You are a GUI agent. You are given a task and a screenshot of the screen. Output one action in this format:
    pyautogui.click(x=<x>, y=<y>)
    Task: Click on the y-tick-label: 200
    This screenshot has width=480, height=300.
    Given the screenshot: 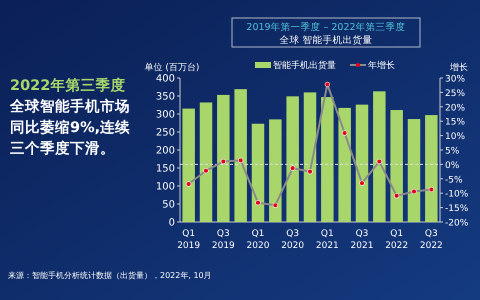 What is the action you would take?
    pyautogui.click(x=165, y=151)
    